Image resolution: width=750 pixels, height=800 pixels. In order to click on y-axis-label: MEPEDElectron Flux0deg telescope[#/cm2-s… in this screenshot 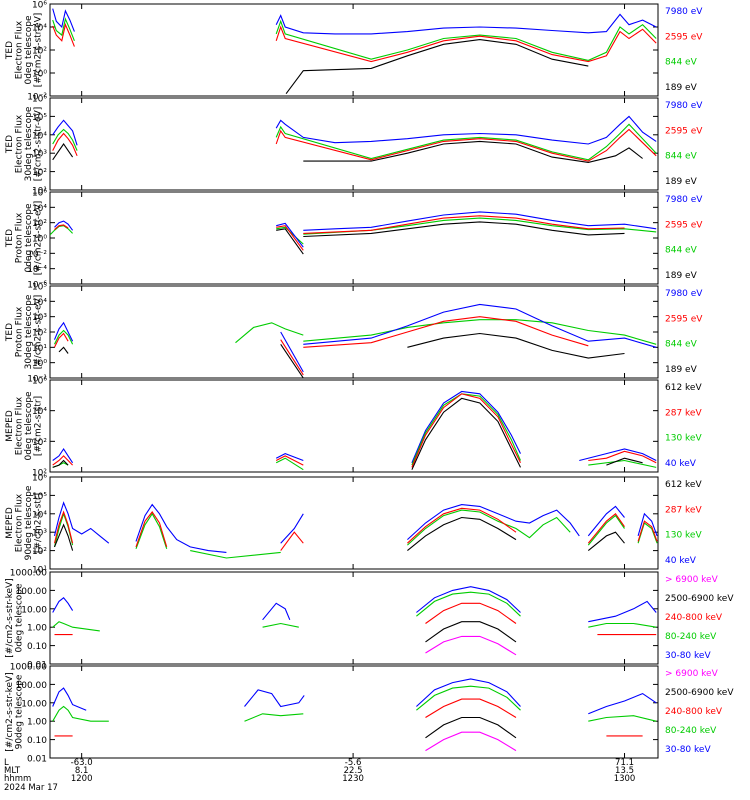, I will do `click(24, 426)`.